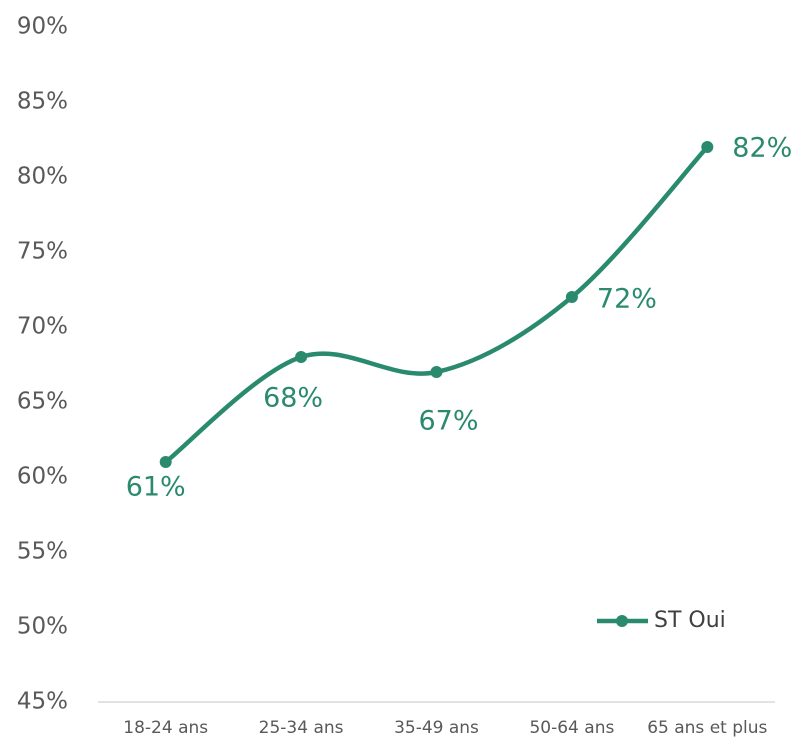 The height and width of the screenshot is (741, 796). What do you see at coordinates (707, 728) in the screenshot?
I see `x-tick-label: 65 ans et plus` at bounding box center [707, 728].